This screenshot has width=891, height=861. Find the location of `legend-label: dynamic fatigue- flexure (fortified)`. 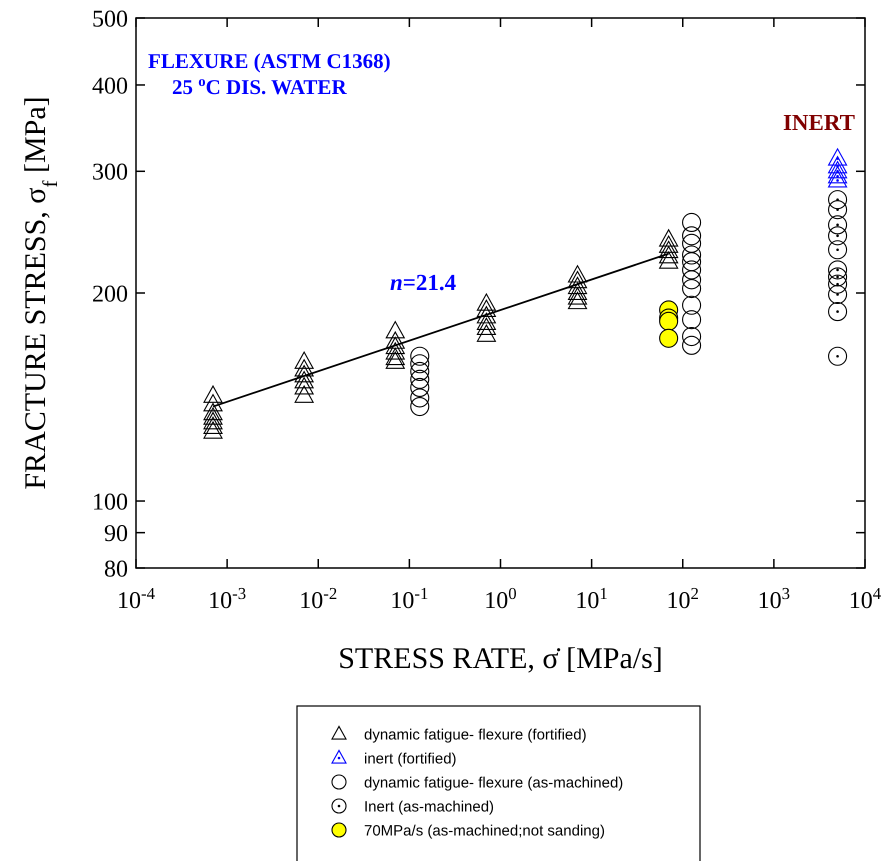

legend-label: dynamic fatigue- flexure (fortified) is located at coordinates (475, 735).